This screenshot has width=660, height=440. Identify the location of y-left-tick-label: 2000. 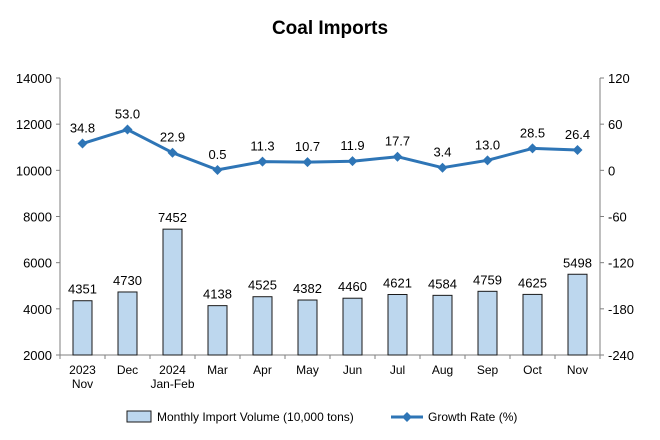
(37, 355).